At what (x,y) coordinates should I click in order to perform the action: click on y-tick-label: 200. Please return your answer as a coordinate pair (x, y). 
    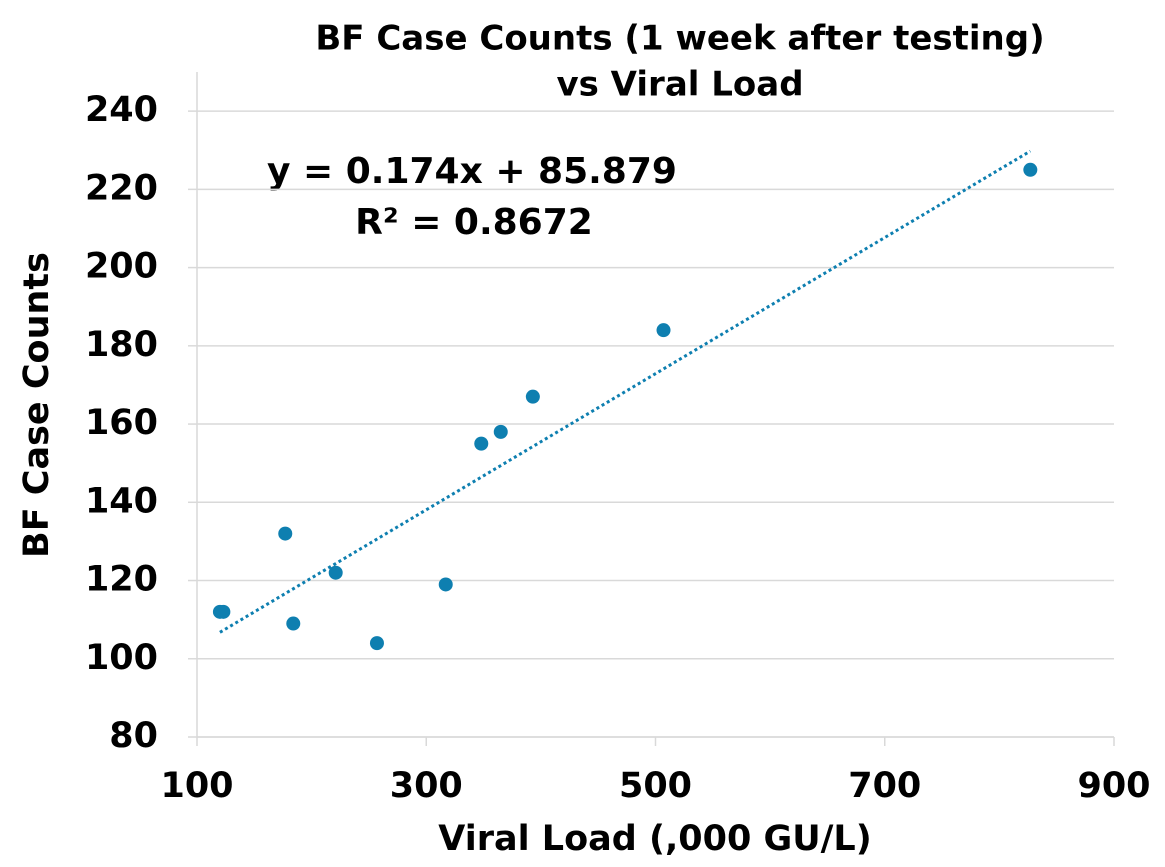
    Looking at the image, I should click on (121, 267).